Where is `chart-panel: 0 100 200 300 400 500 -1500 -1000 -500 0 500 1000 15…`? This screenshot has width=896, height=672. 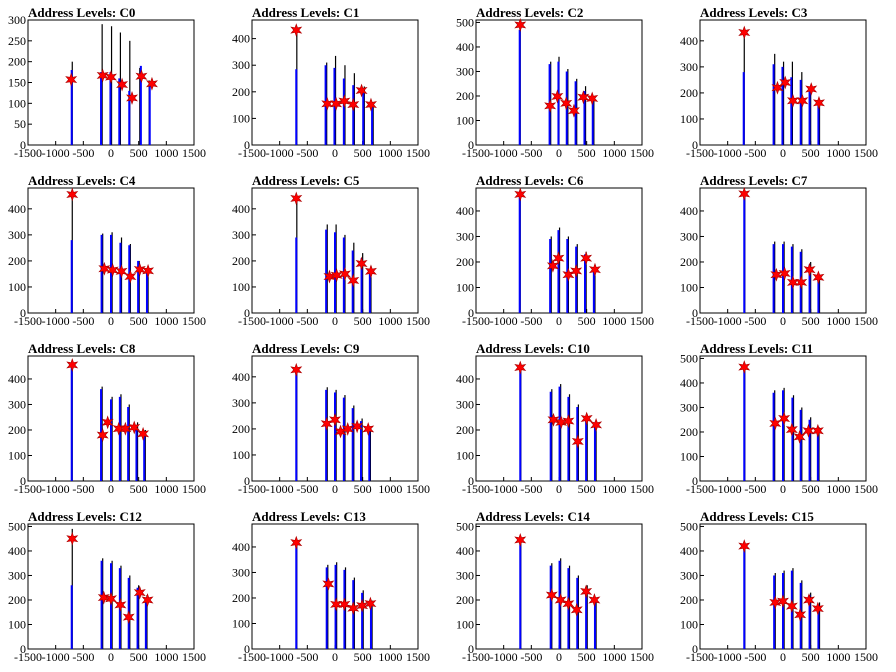 chart-panel: 0 100 200 300 400 500 -1500 -1000 -500 0 500 1000 15… is located at coordinates (560, 84).